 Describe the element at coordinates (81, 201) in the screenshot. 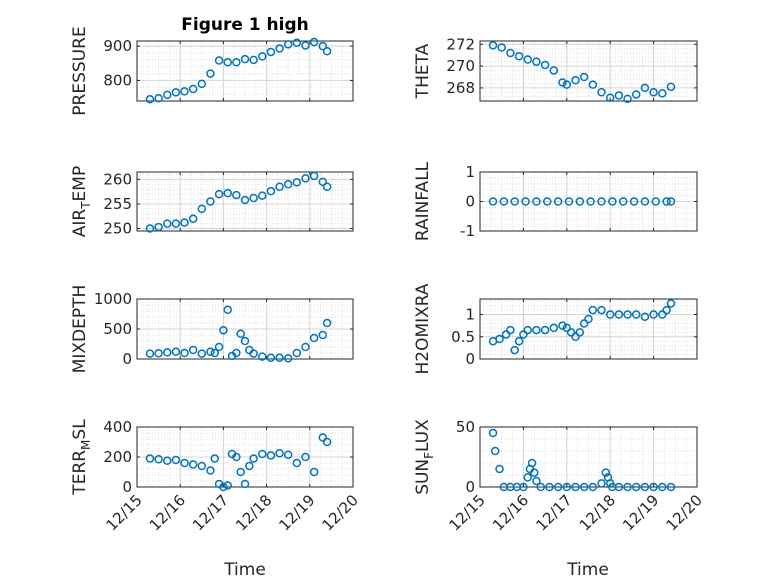

I see `air_temp-ylabel: AIRTEMP` at that location.